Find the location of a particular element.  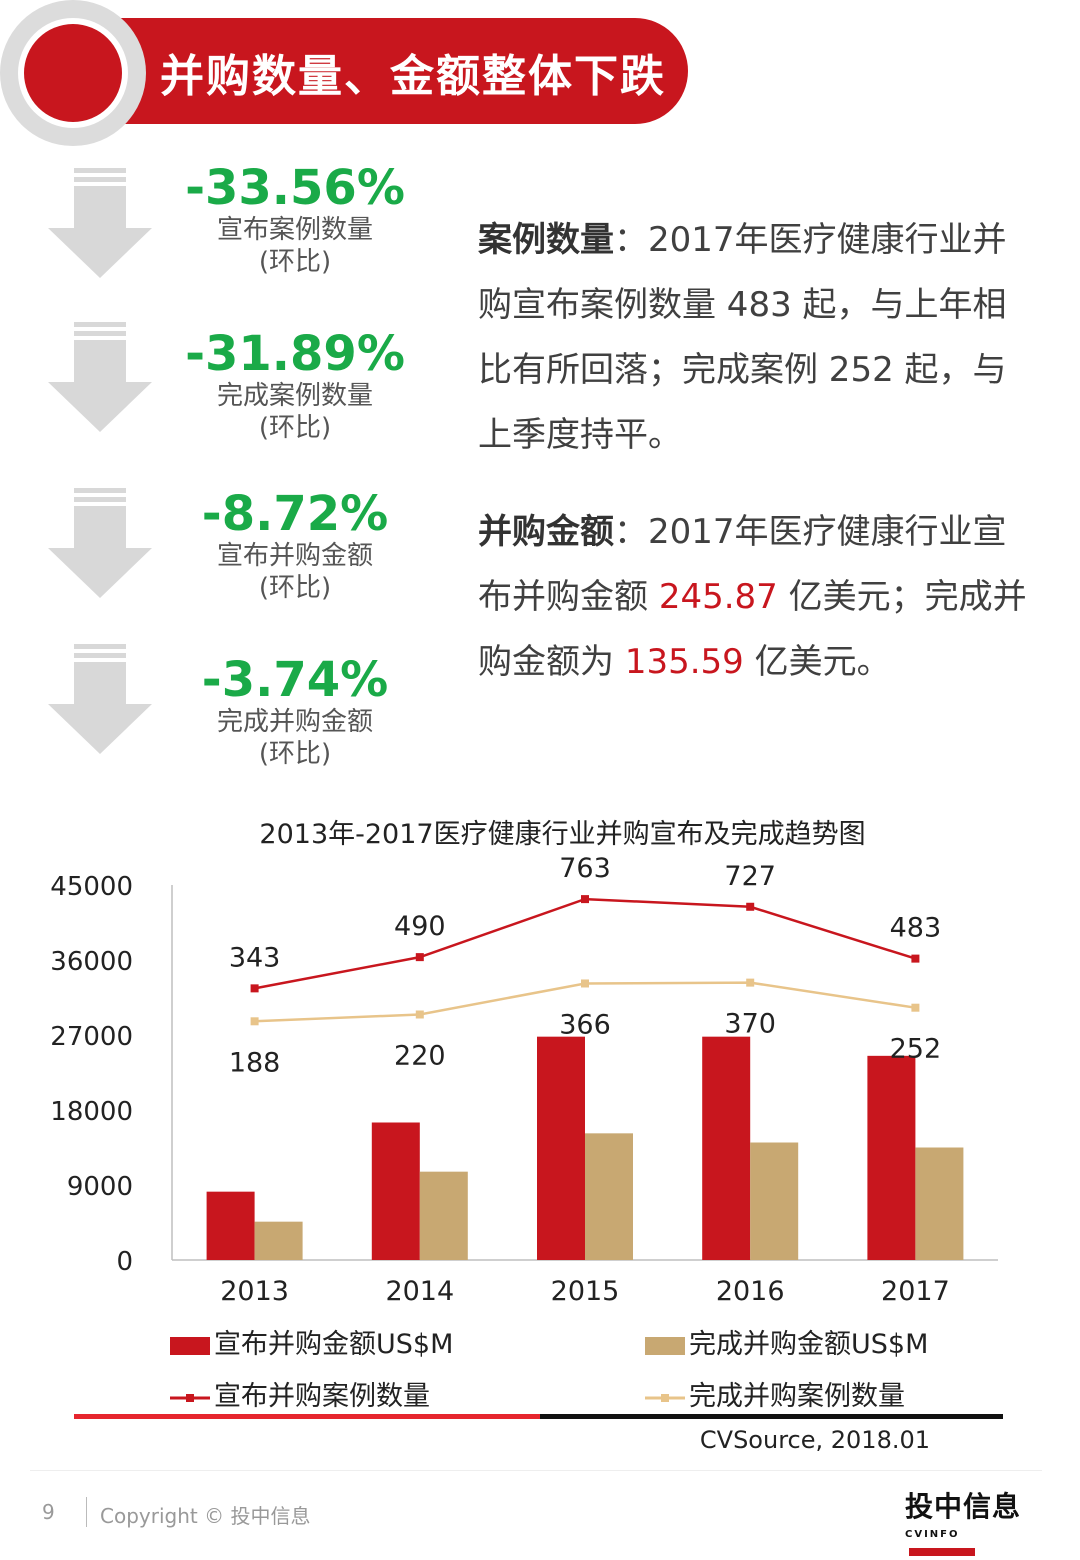

stat-percent: -3.74% is located at coordinates (295, 680).